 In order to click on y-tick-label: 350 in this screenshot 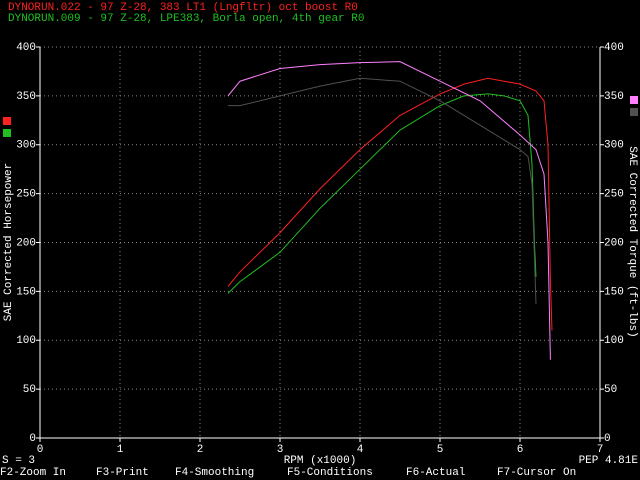, I will do `click(26, 97)`.